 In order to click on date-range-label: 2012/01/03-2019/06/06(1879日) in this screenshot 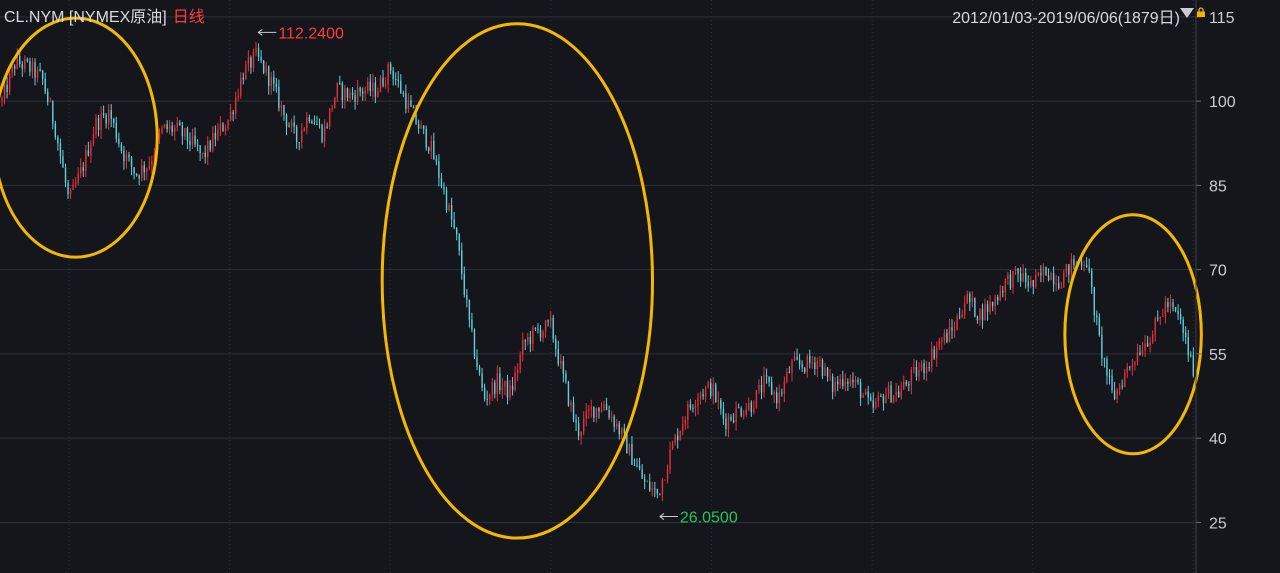, I will do `click(1066, 18)`.